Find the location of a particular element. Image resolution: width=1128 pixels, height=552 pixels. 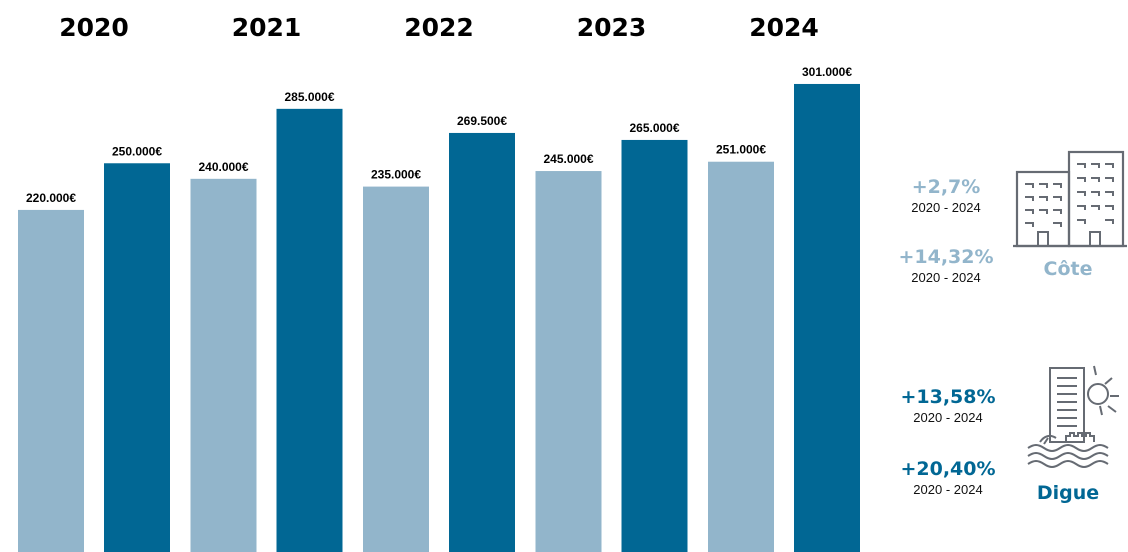

bar-2020-dark is located at coordinates (137, 357).